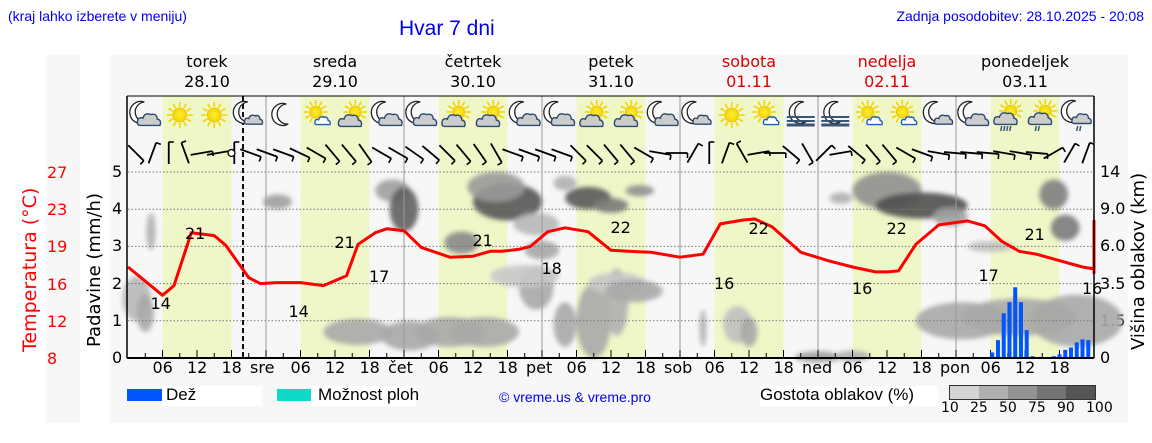 This screenshot has width=1152, height=443. I want to click on temp-tick: 23, so click(57, 210).